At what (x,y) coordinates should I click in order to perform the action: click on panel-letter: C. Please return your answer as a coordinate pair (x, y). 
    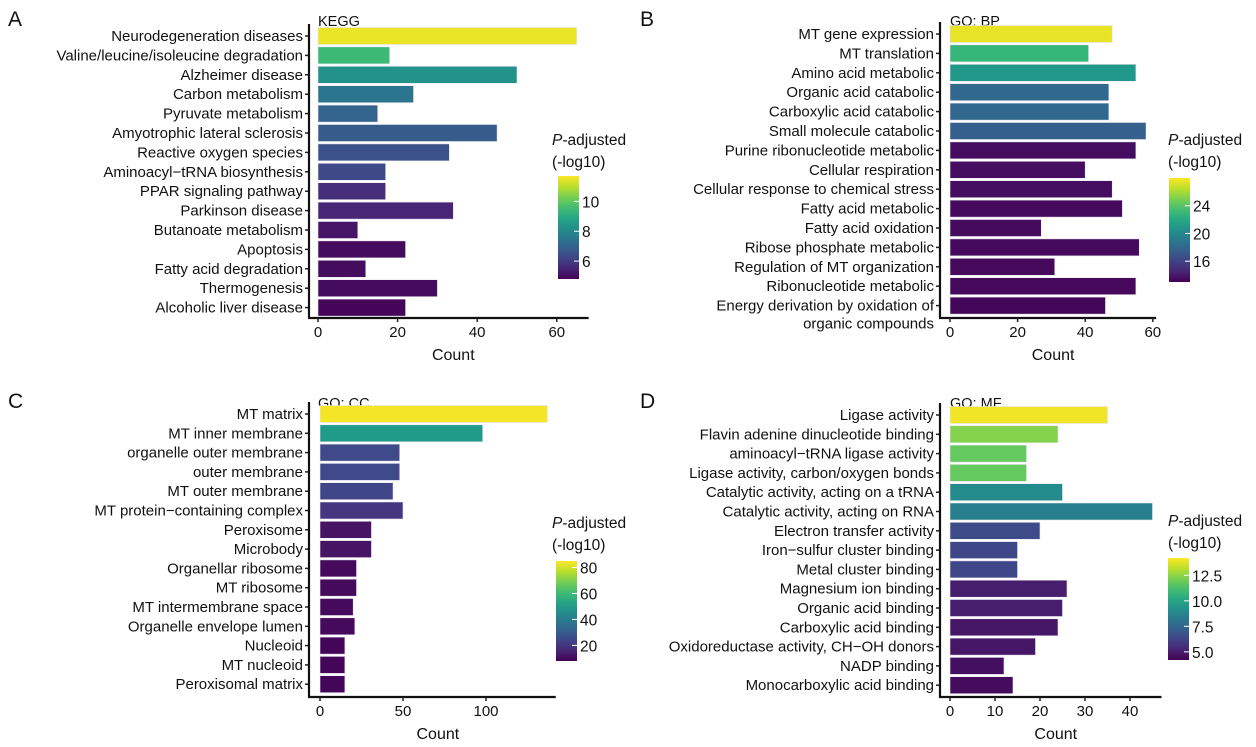
    Looking at the image, I should click on (15, 401).